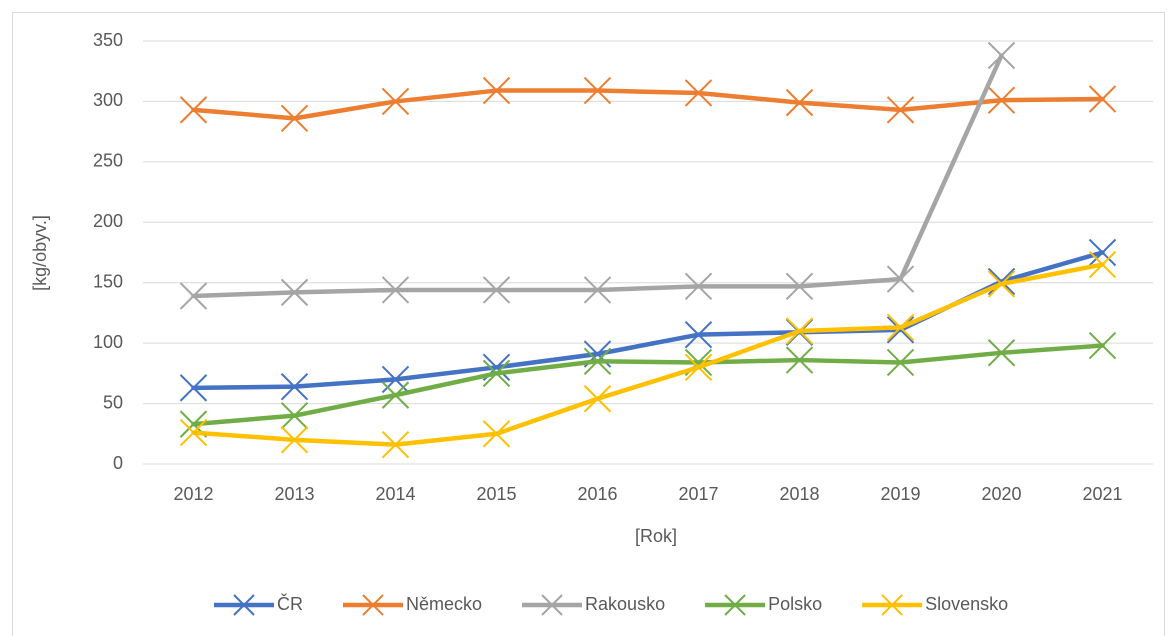 The image size is (1176, 636). Describe the element at coordinates (108, 221) in the screenshot. I see `y-tick-label: 200` at that location.